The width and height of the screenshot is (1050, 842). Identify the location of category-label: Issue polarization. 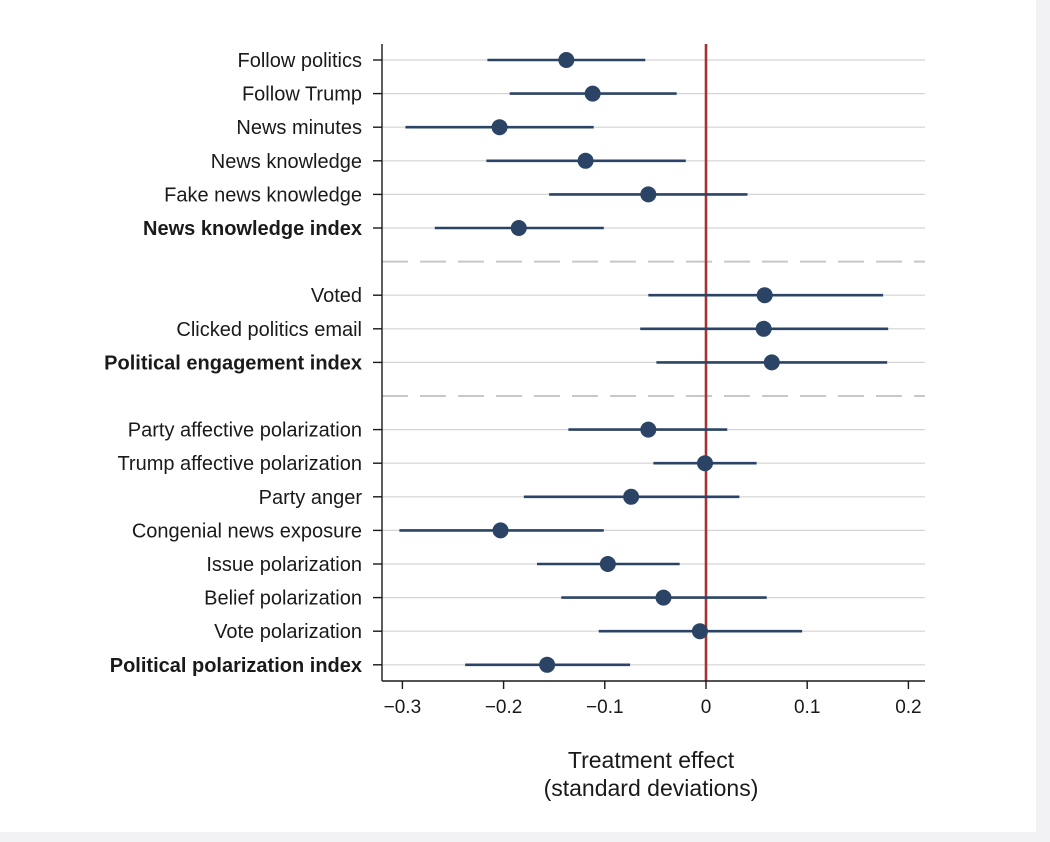
(284, 565).